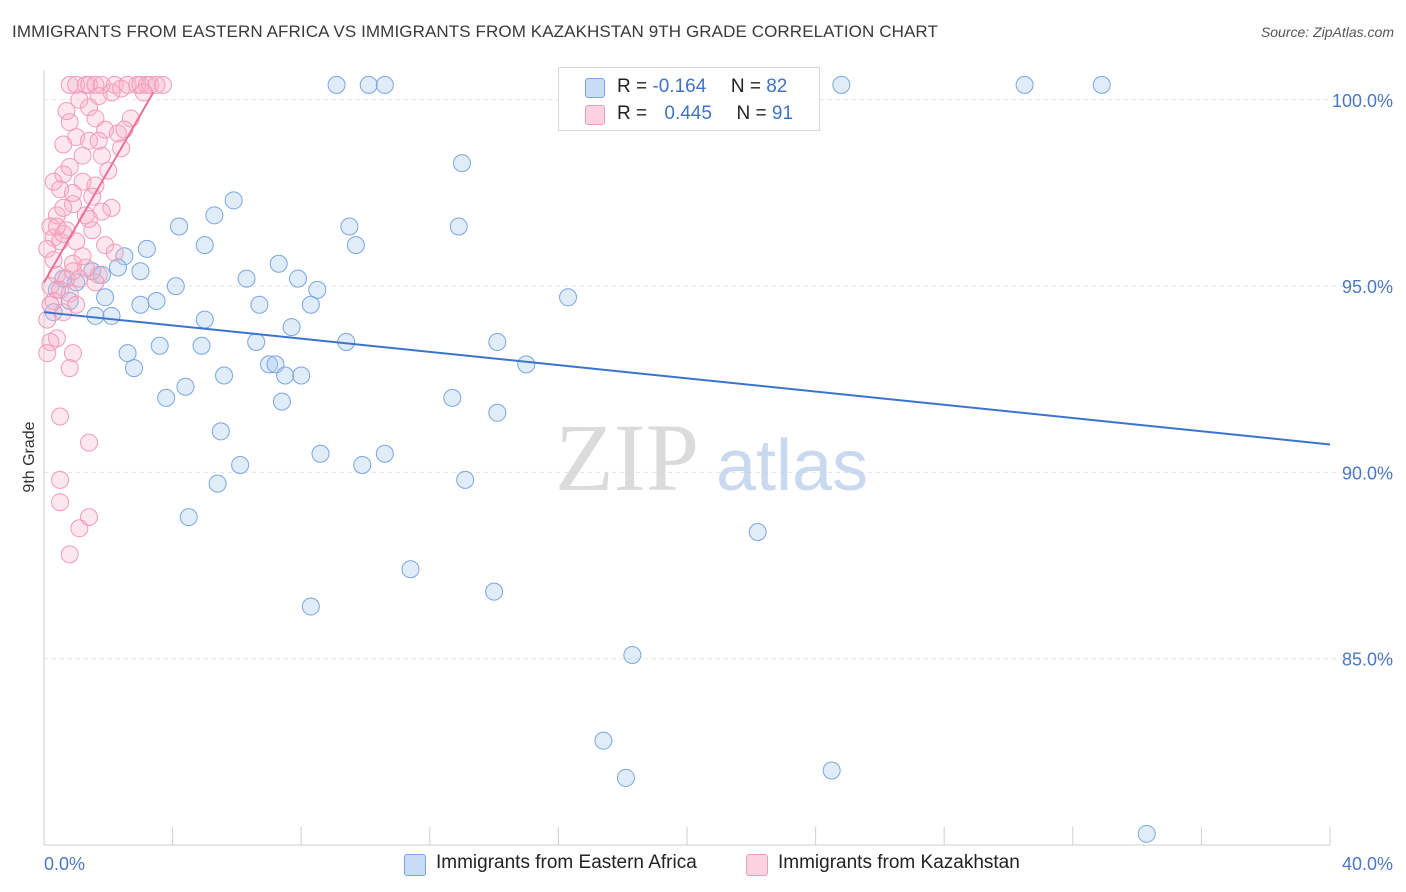 The image size is (1406, 892). Describe the element at coordinates (711, 457) in the screenshot. I see `watermark: ZIP atlas` at that location.